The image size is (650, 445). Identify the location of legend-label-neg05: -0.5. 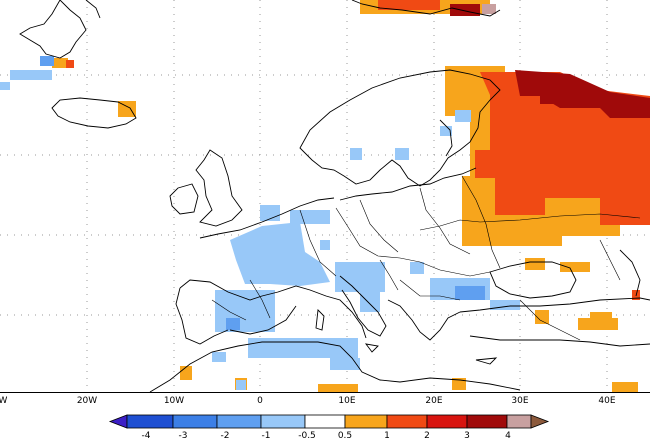
(307, 436).